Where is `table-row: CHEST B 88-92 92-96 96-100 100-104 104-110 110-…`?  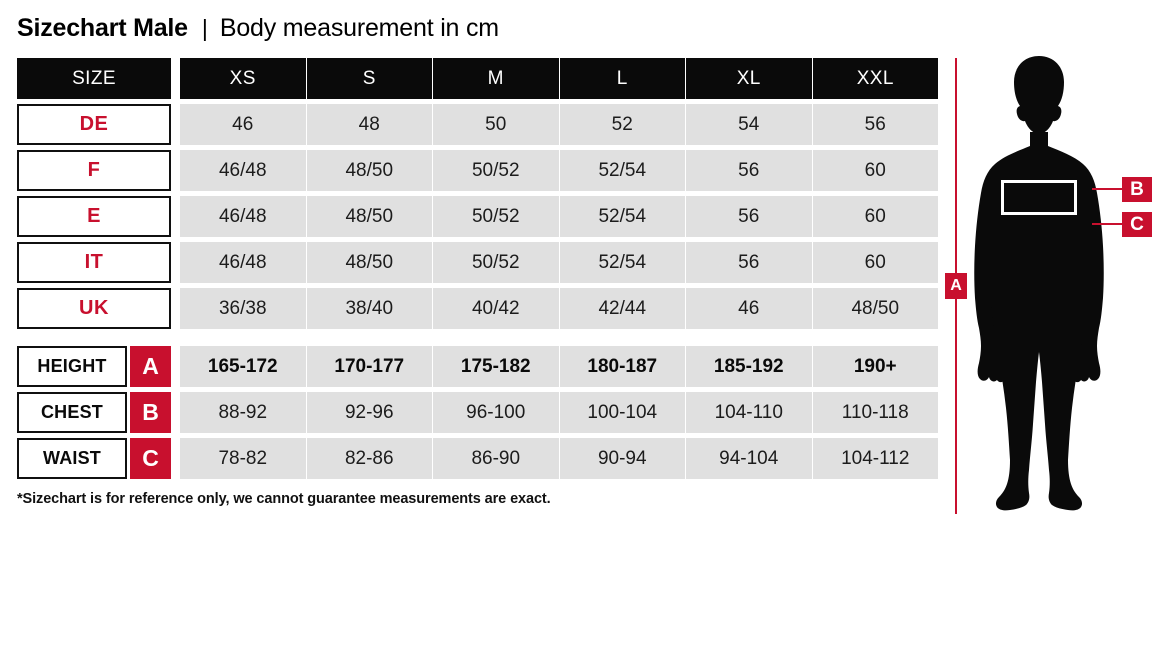
table-row: CHEST B 88-92 92-96 96-100 100-104 104-110 110-… is located at coordinates (477, 412).